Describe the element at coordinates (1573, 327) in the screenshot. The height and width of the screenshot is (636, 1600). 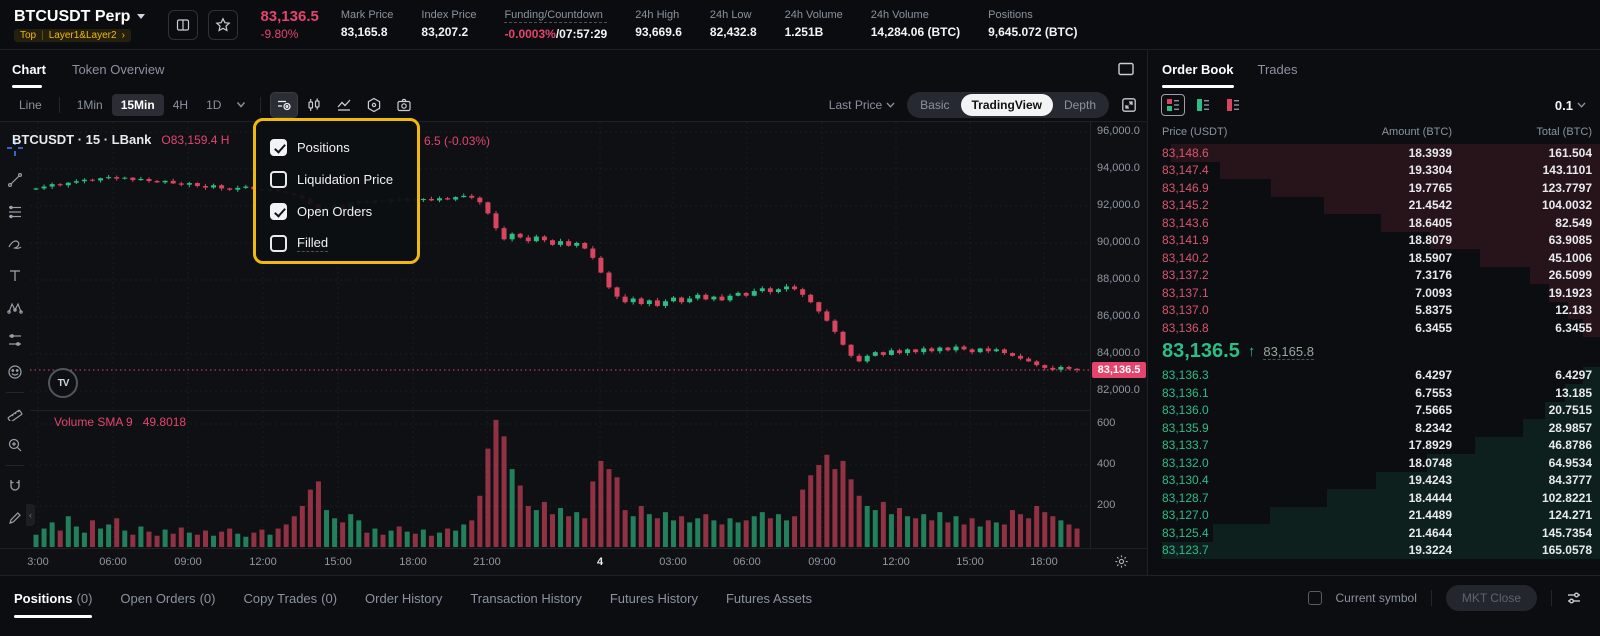
I see `ob-total: 6.3455` at that location.